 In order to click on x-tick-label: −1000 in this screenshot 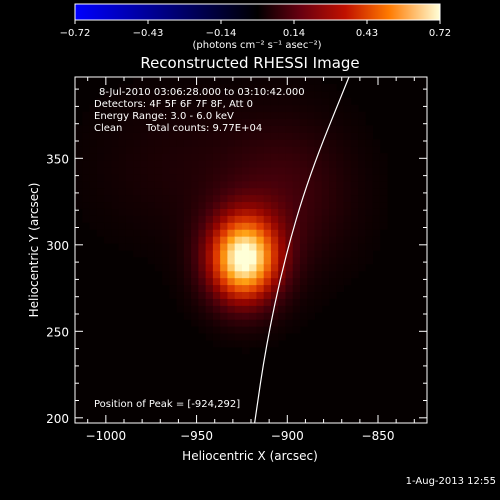, I will do `click(106, 436)`.